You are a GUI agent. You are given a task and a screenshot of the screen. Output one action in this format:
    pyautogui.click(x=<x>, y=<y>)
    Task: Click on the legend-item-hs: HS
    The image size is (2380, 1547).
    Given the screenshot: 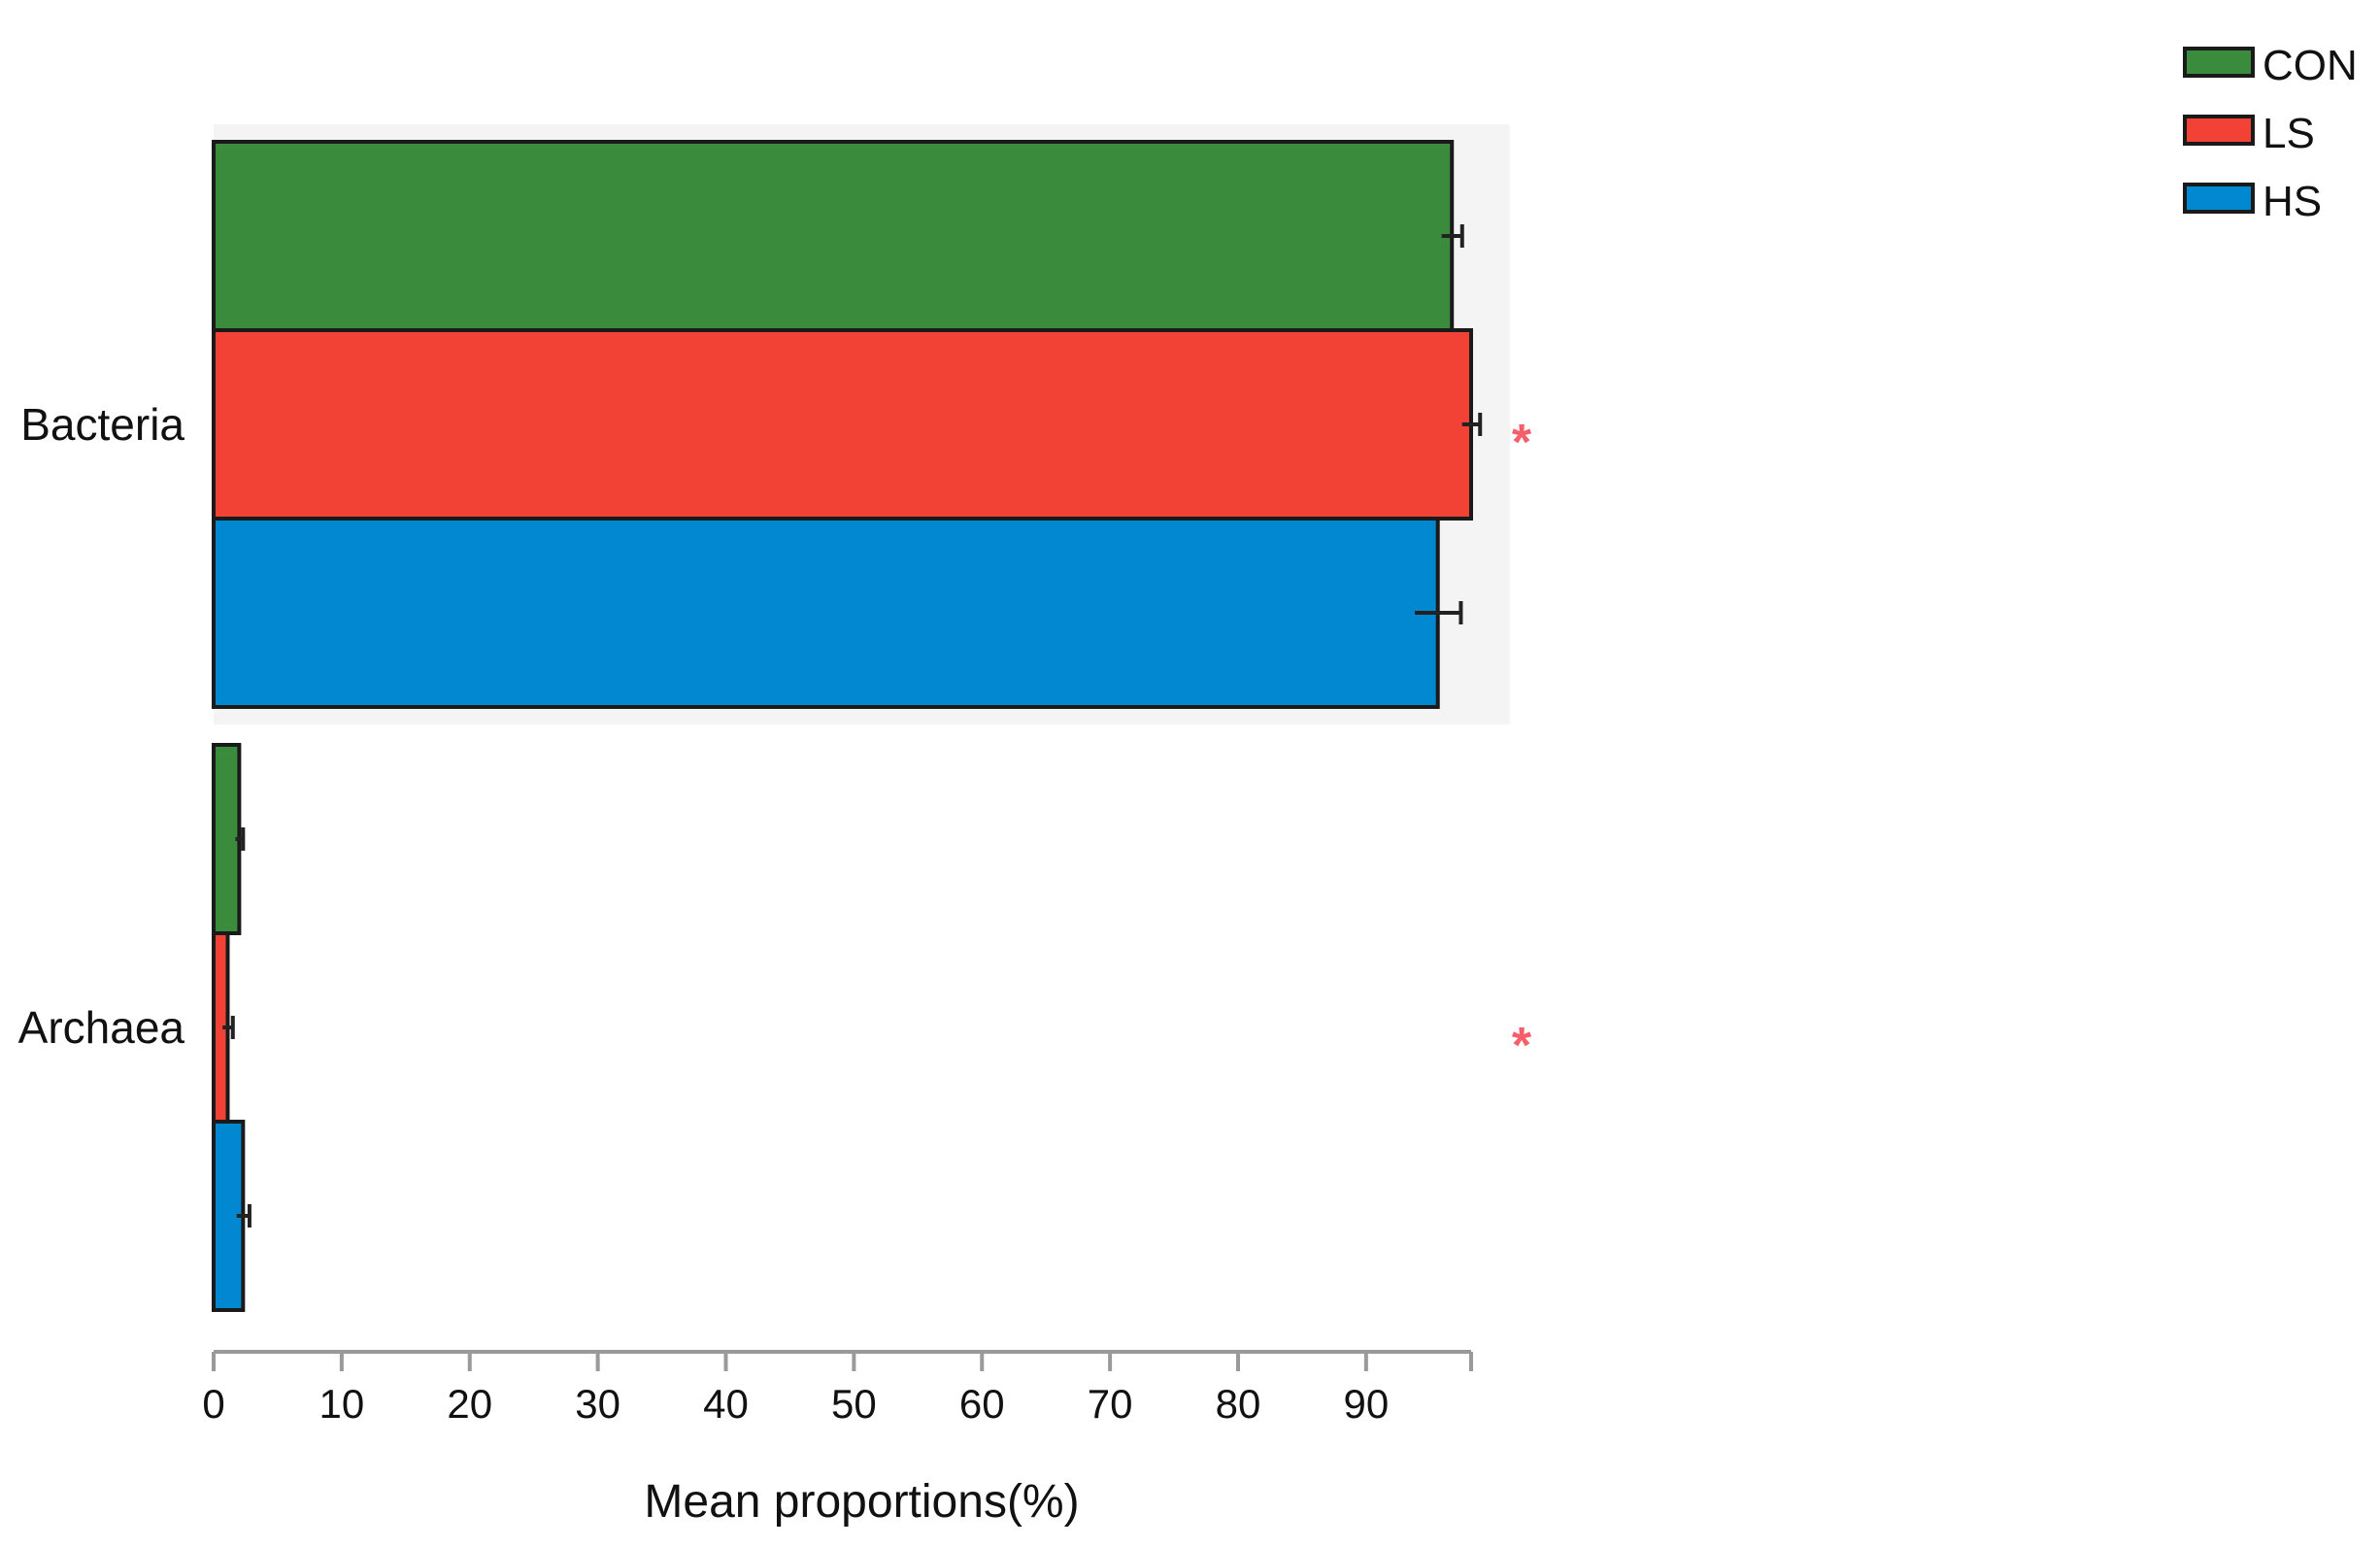 What is the action you would take?
    pyautogui.click(x=2252, y=201)
    